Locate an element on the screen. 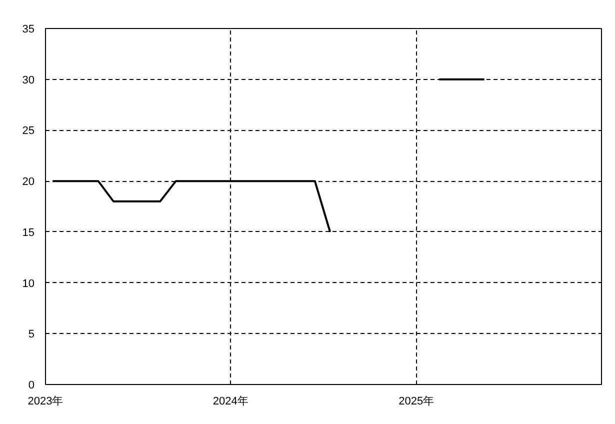  y-tick-label: 35 is located at coordinates (28, 30).